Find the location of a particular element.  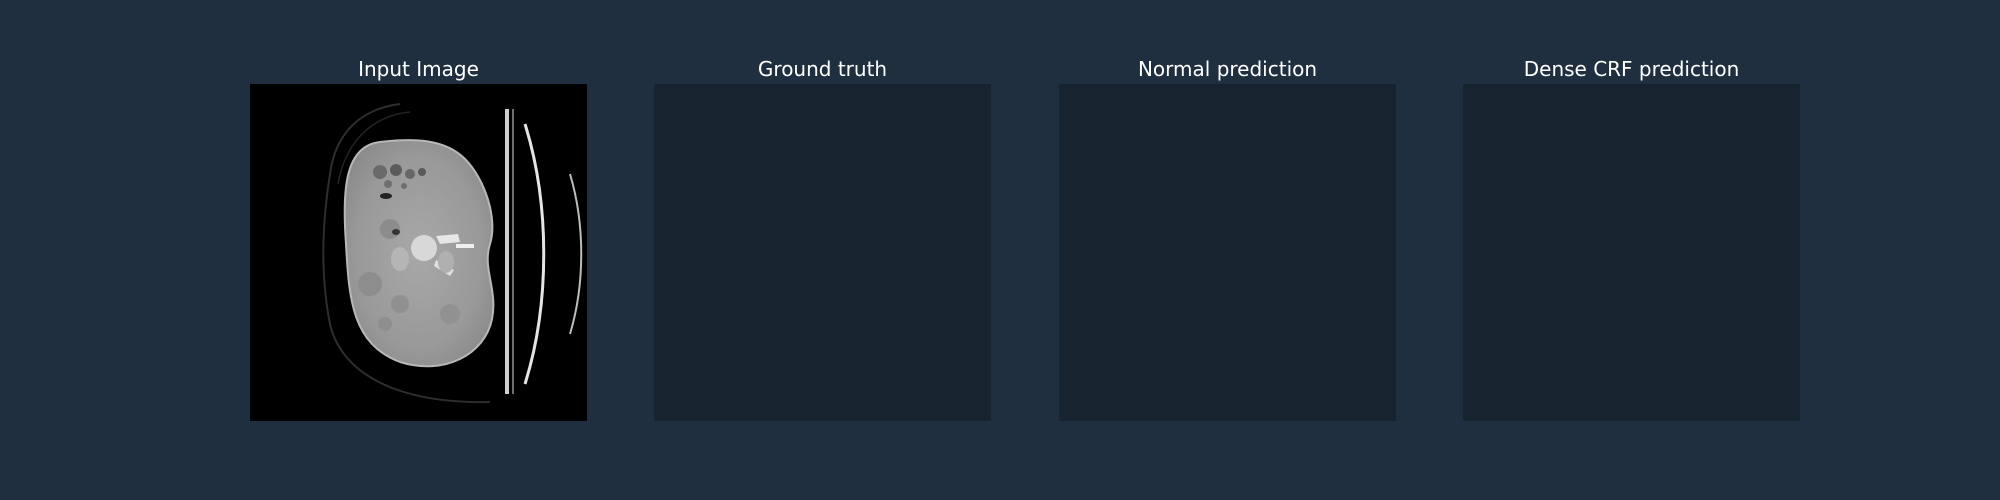

dense-crf-prediction-panel is located at coordinates (1631, 252).